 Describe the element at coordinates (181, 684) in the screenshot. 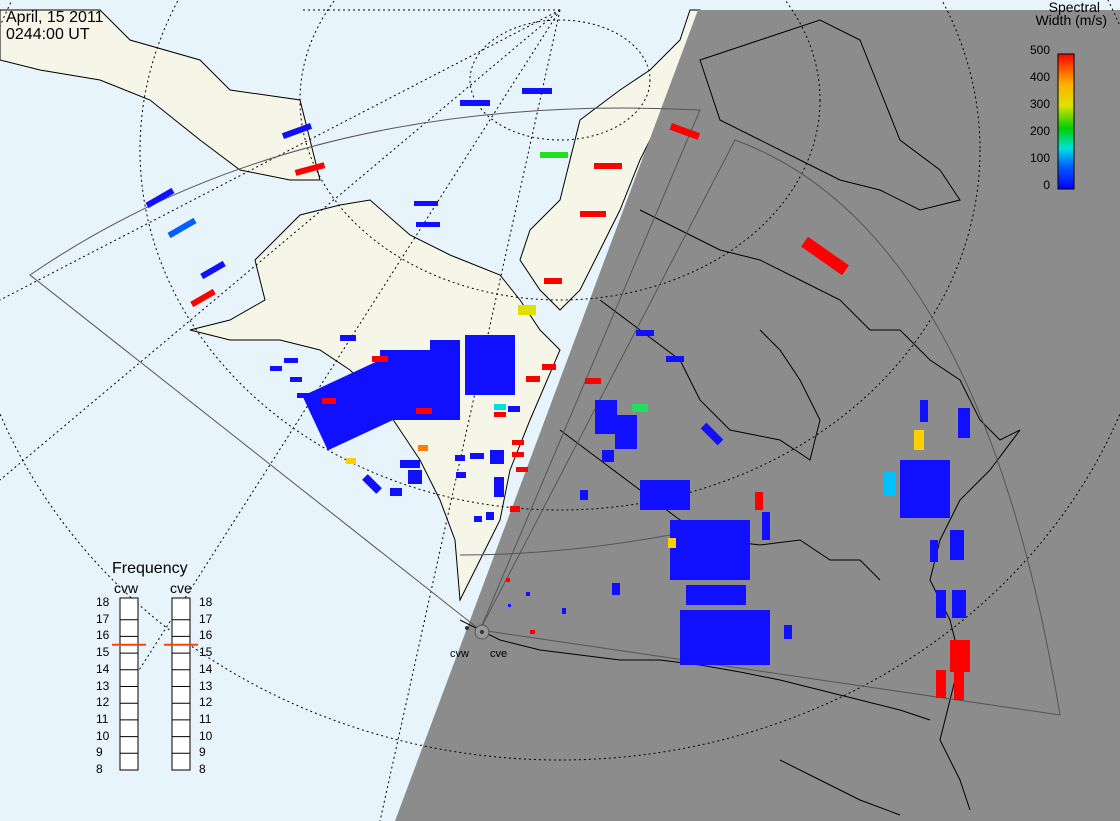

I see `cve-frequency-bar` at that location.